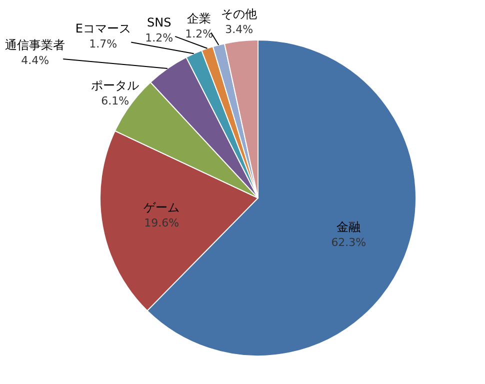  What do you see at coordinates (348, 243) in the screenshot?
I see `data-label: 62.3%` at bounding box center [348, 243].